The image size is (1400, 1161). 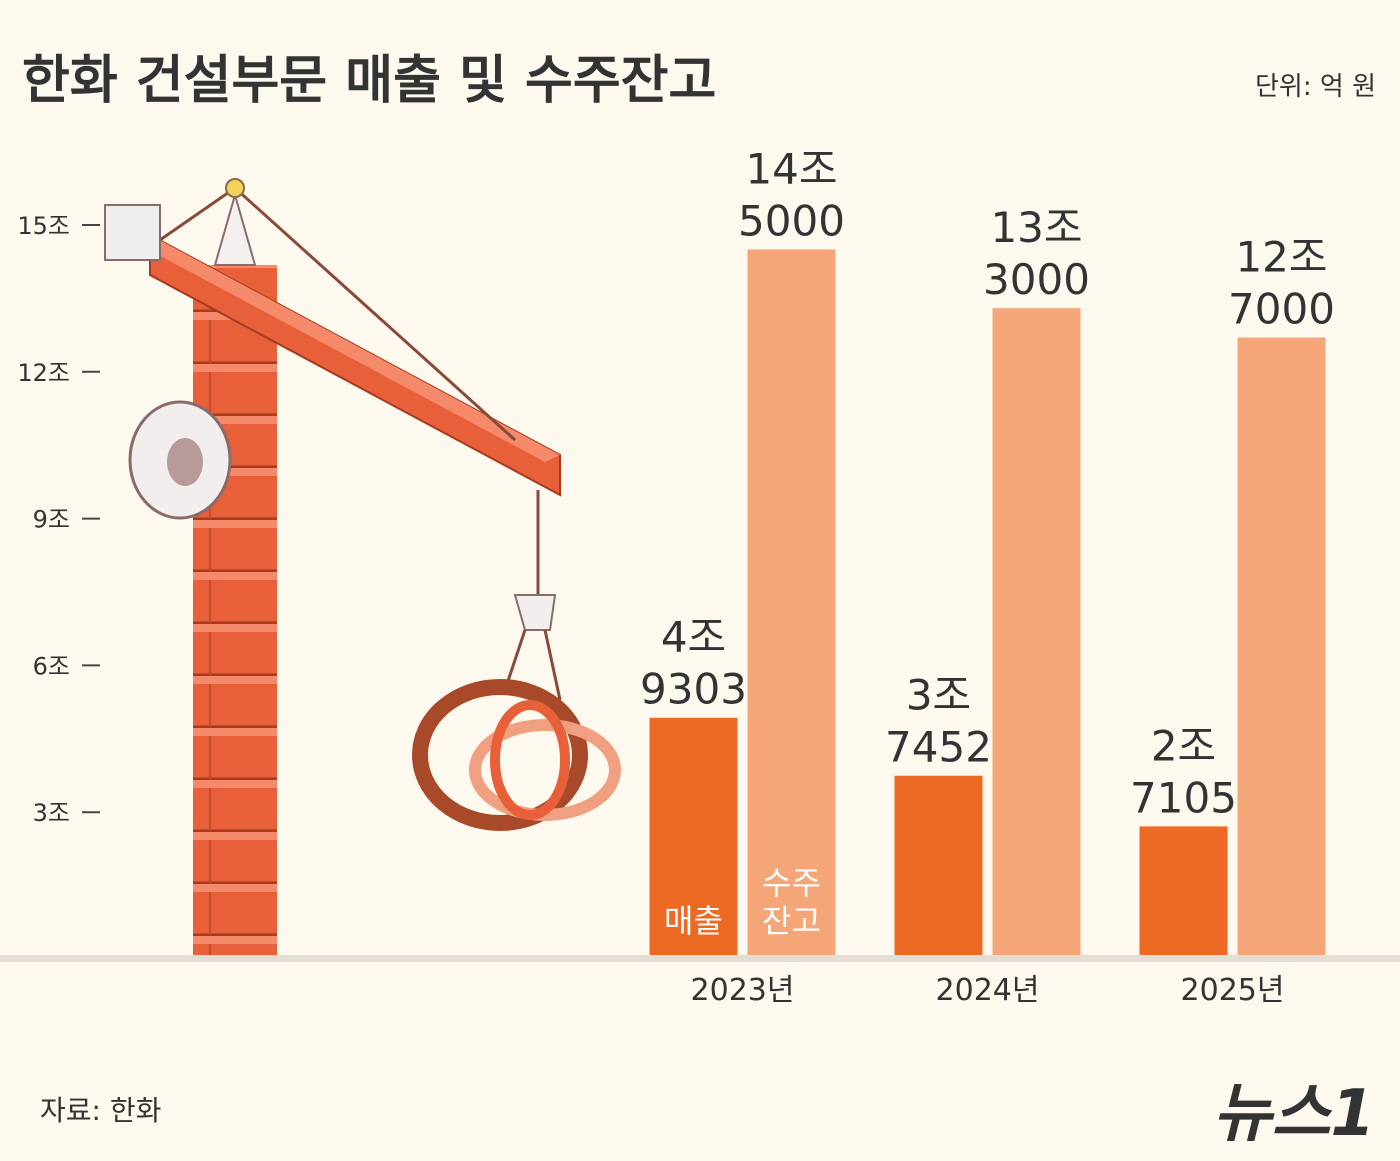 I want to click on y-tick-label: 12조, so click(x=43, y=373).